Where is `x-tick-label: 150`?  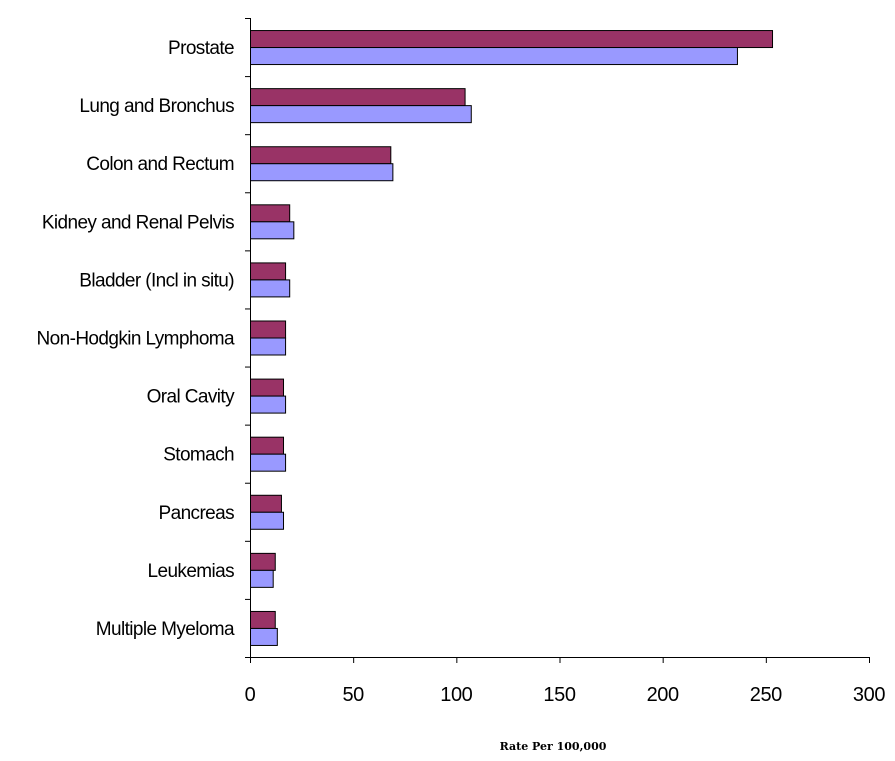 x-tick-label: 150 is located at coordinates (559, 695).